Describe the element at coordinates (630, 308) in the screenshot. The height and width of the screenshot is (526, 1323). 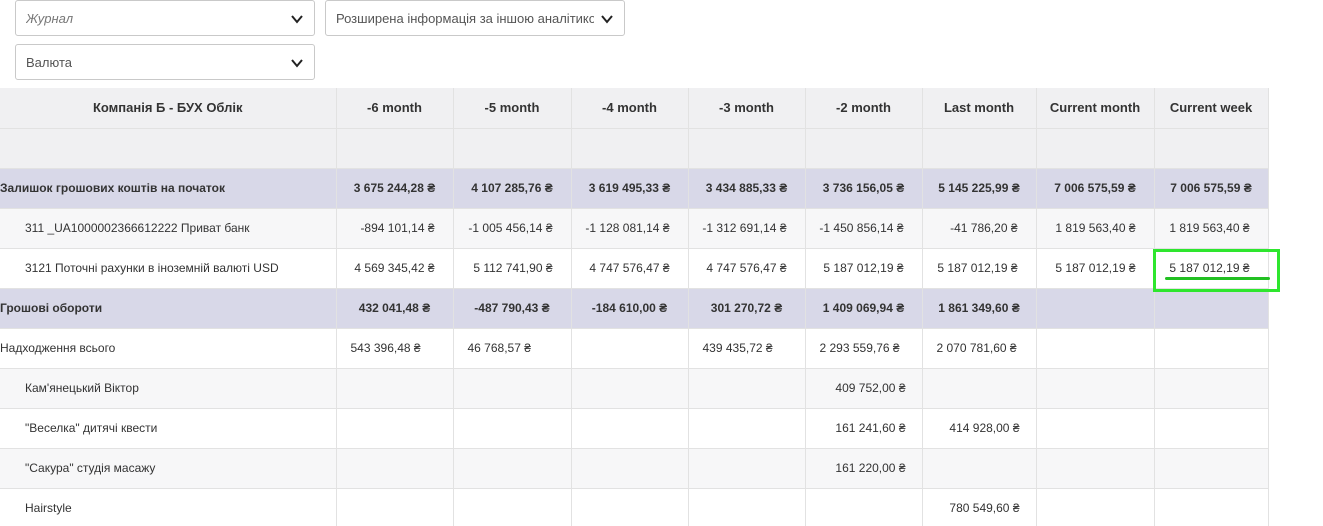
I see `table-cell: -184 610,00 ₴` at that location.